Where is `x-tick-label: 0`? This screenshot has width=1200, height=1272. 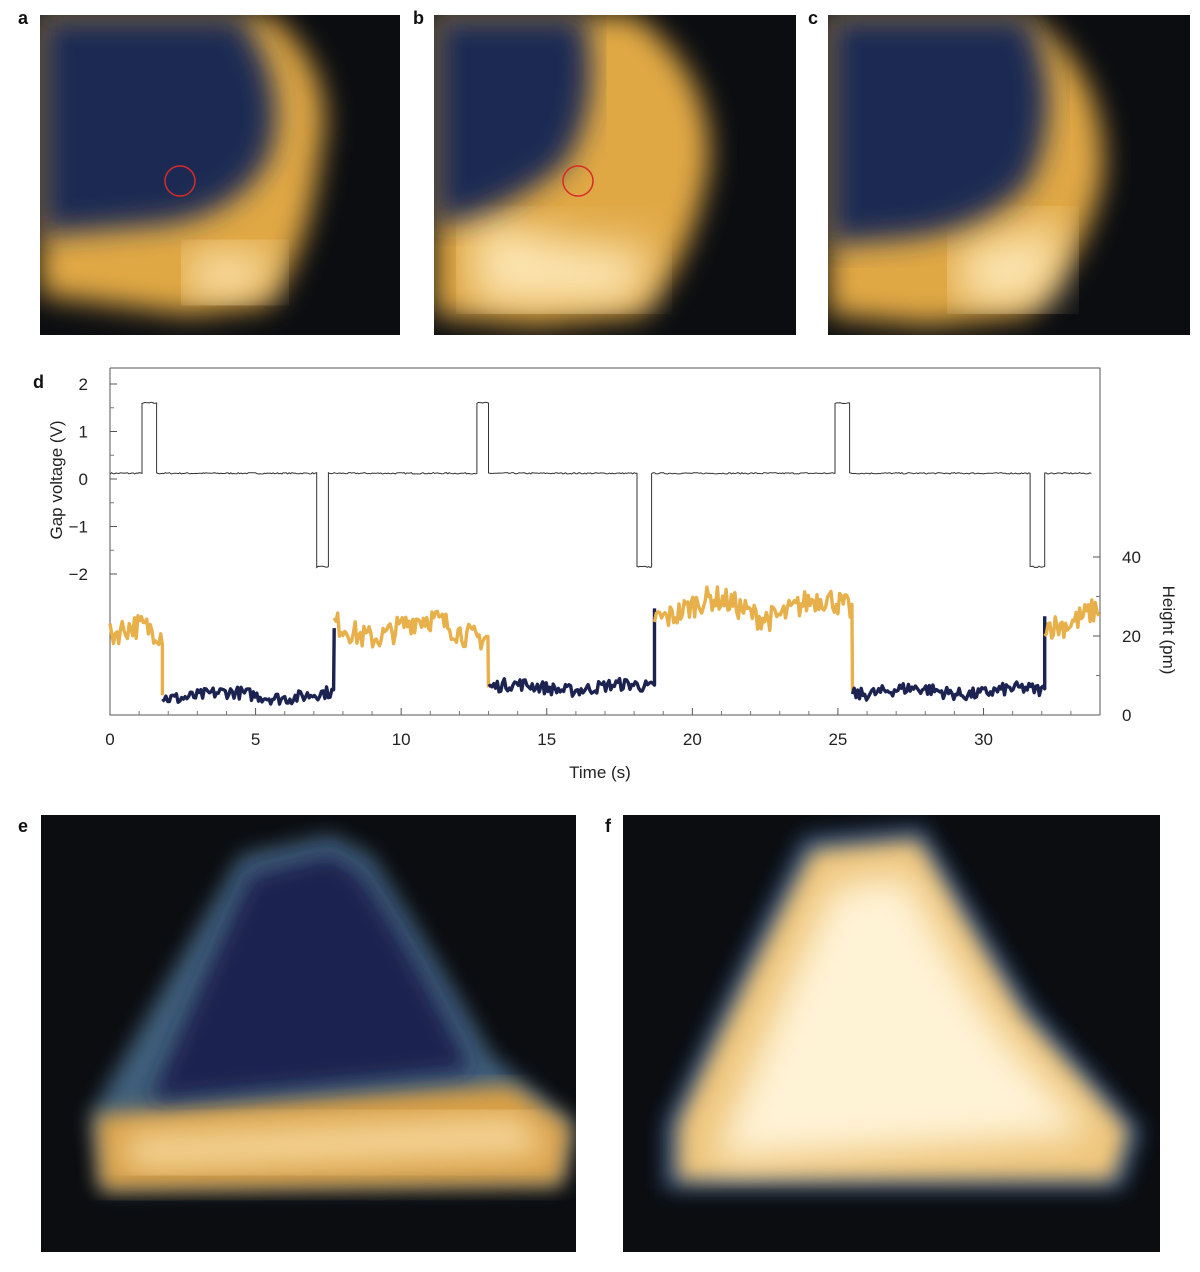
x-tick-label: 0 is located at coordinates (109, 739).